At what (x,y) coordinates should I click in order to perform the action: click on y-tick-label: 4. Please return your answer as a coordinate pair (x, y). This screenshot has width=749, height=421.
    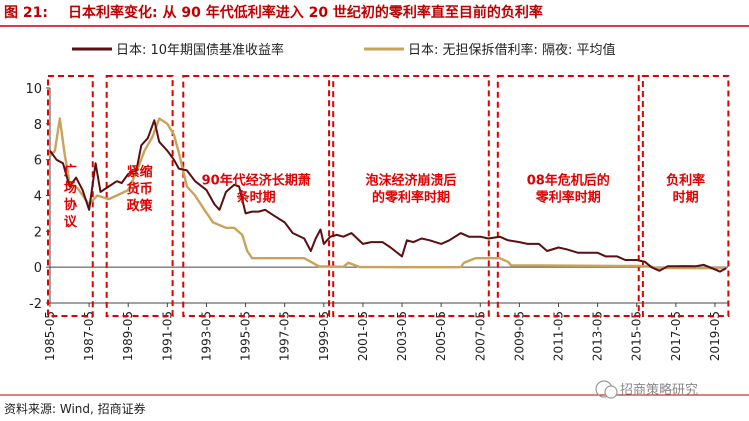
    Looking at the image, I should click on (38, 197).